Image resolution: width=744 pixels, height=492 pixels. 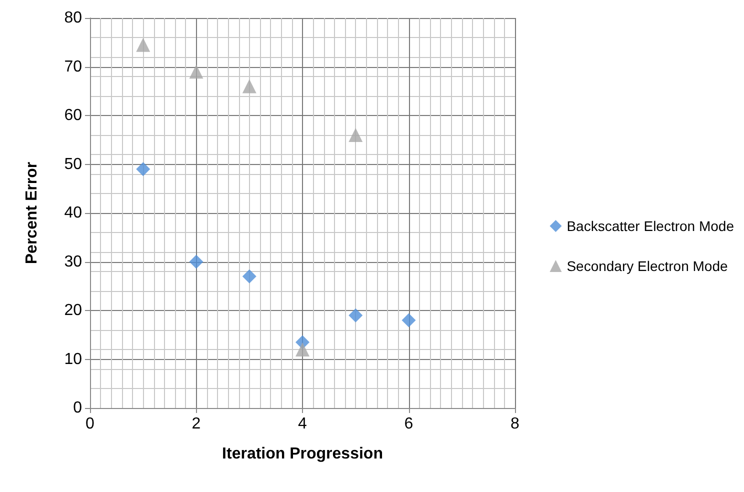 I want to click on x-tick-label: 2, so click(x=196, y=424).